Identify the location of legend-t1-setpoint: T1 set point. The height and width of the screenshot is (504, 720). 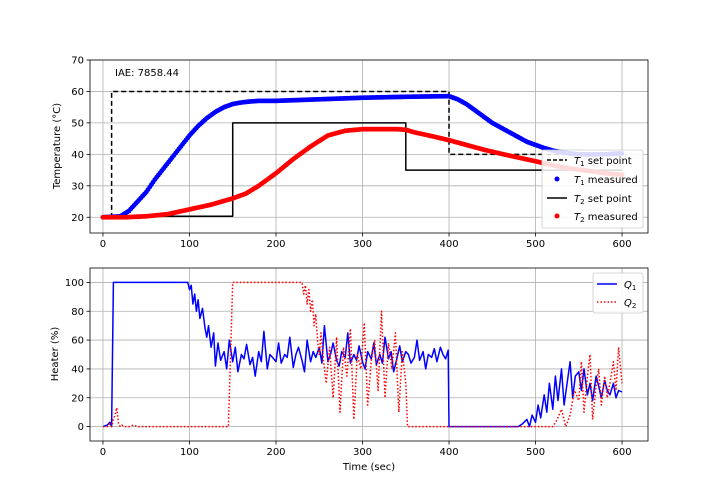
(603, 162).